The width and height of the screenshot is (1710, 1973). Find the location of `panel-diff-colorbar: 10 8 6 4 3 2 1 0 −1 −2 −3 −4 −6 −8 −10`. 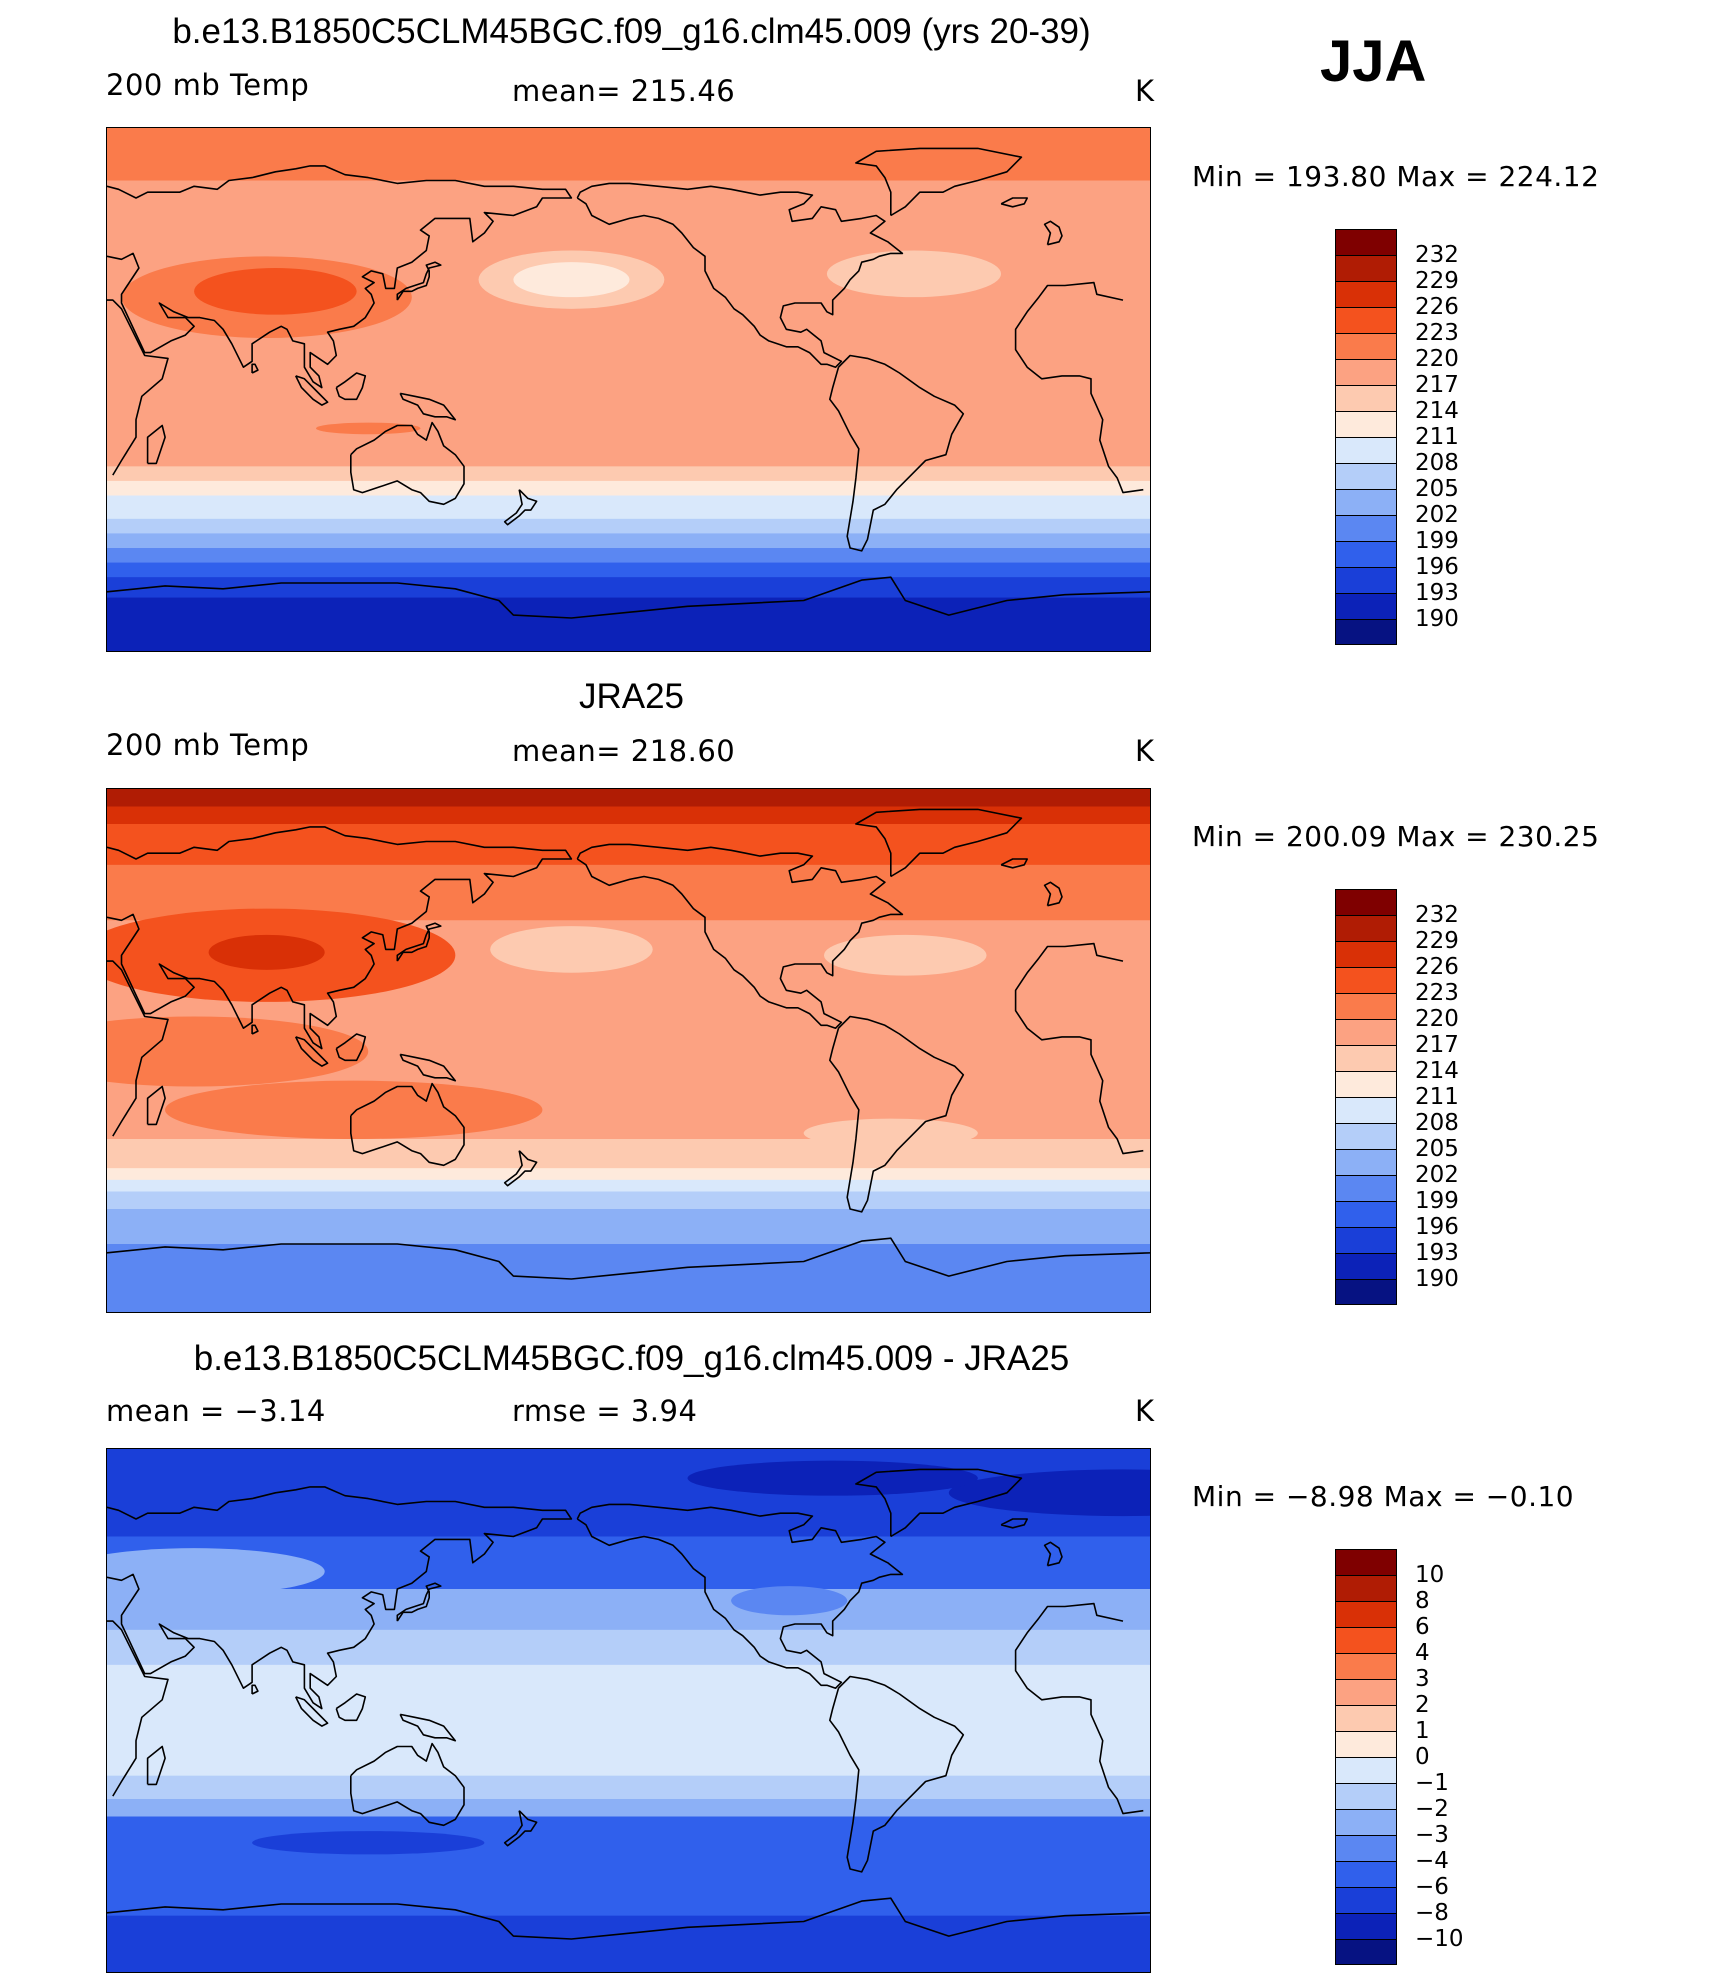

panel-diff-colorbar: 10 8 6 4 3 2 1 0 −1 −2 −3 −4 −6 −8 −10 is located at coordinates (1399, 1757).